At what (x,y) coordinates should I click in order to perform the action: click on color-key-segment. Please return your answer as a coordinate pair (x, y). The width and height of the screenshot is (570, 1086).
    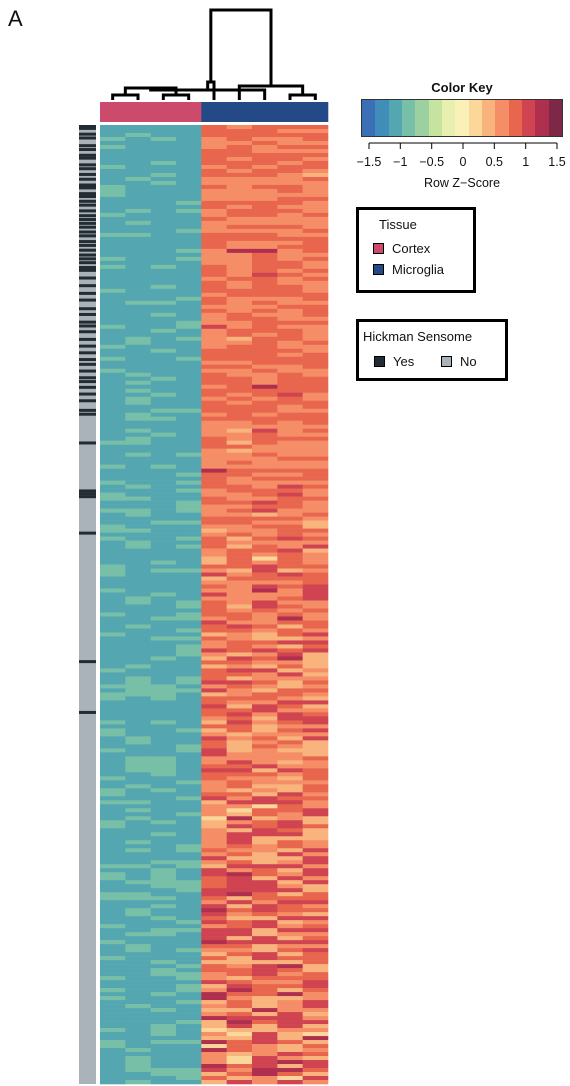
    Looking at the image, I should click on (515, 118).